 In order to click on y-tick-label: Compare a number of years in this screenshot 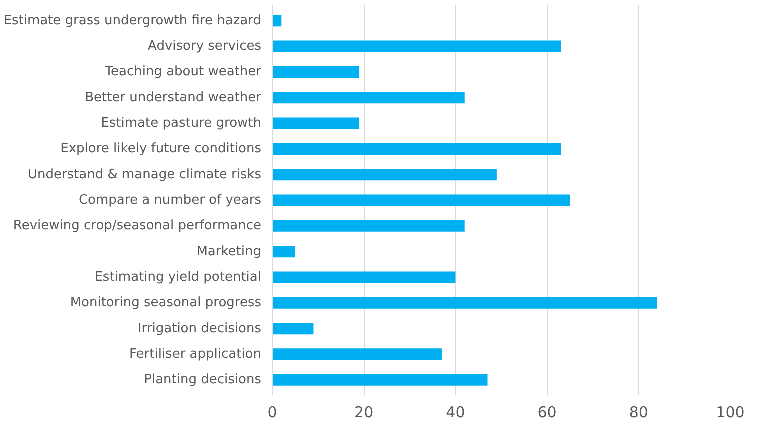, I will do `click(170, 200)`.